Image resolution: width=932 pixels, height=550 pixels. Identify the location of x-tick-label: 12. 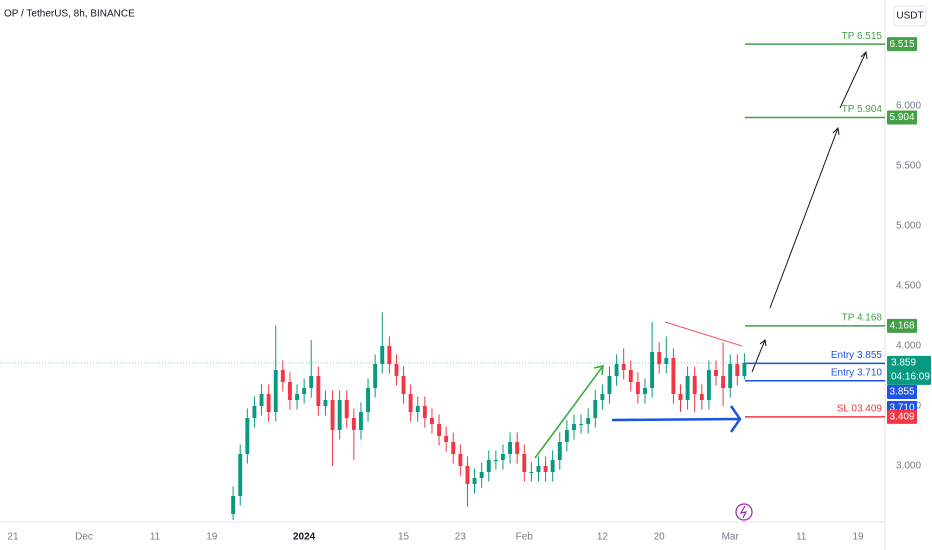
(603, 537).